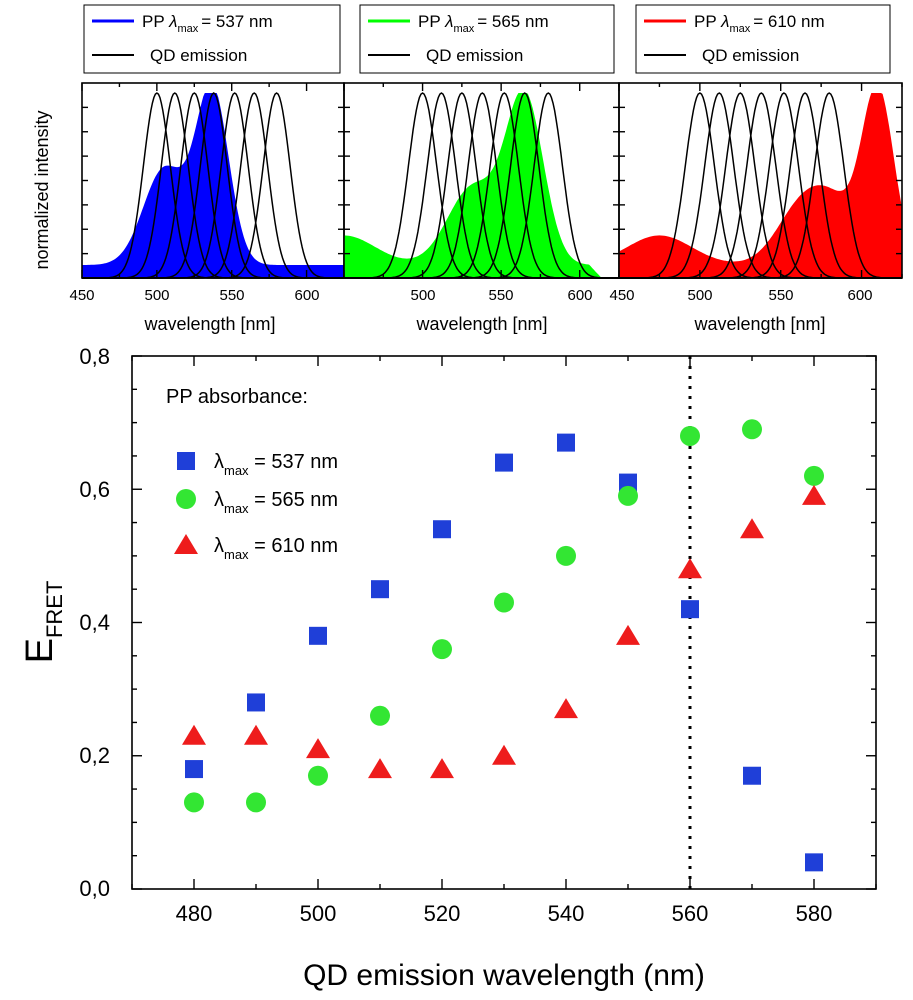  Describe the element at coordinates (156, 295) in the screenshot. I see `xtick-blue-1: 500` at that location.